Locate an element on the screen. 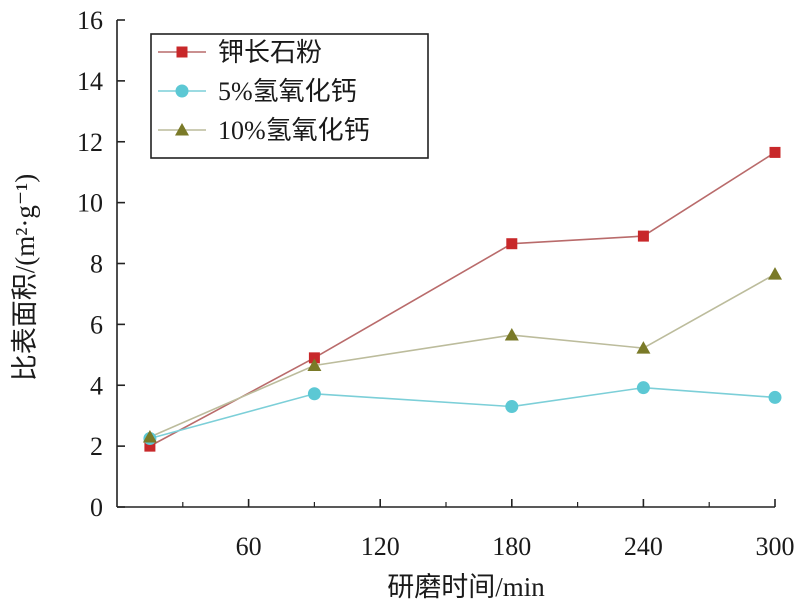 The width and height of the screenshot is (806, 606). y-tick-label: 6 is located at coordinates (96, 324).